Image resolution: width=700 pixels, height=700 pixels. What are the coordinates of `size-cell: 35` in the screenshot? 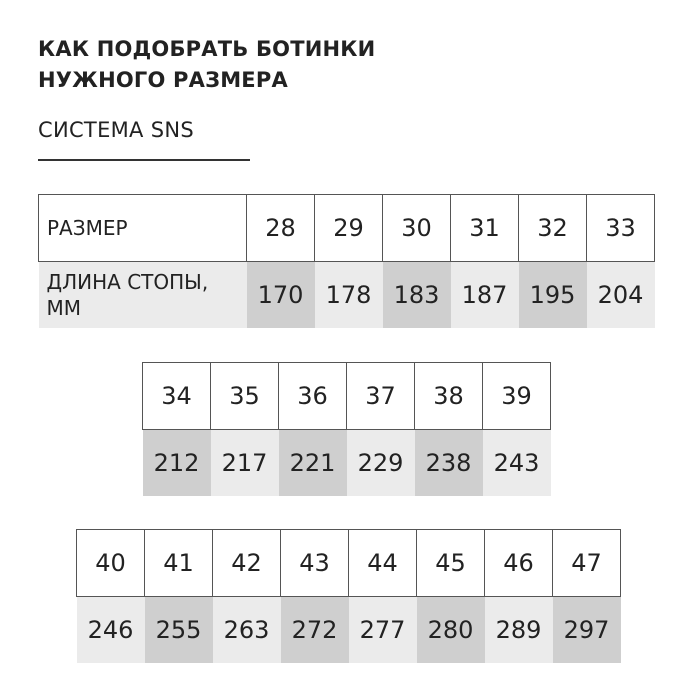 It's located at (244, 396).